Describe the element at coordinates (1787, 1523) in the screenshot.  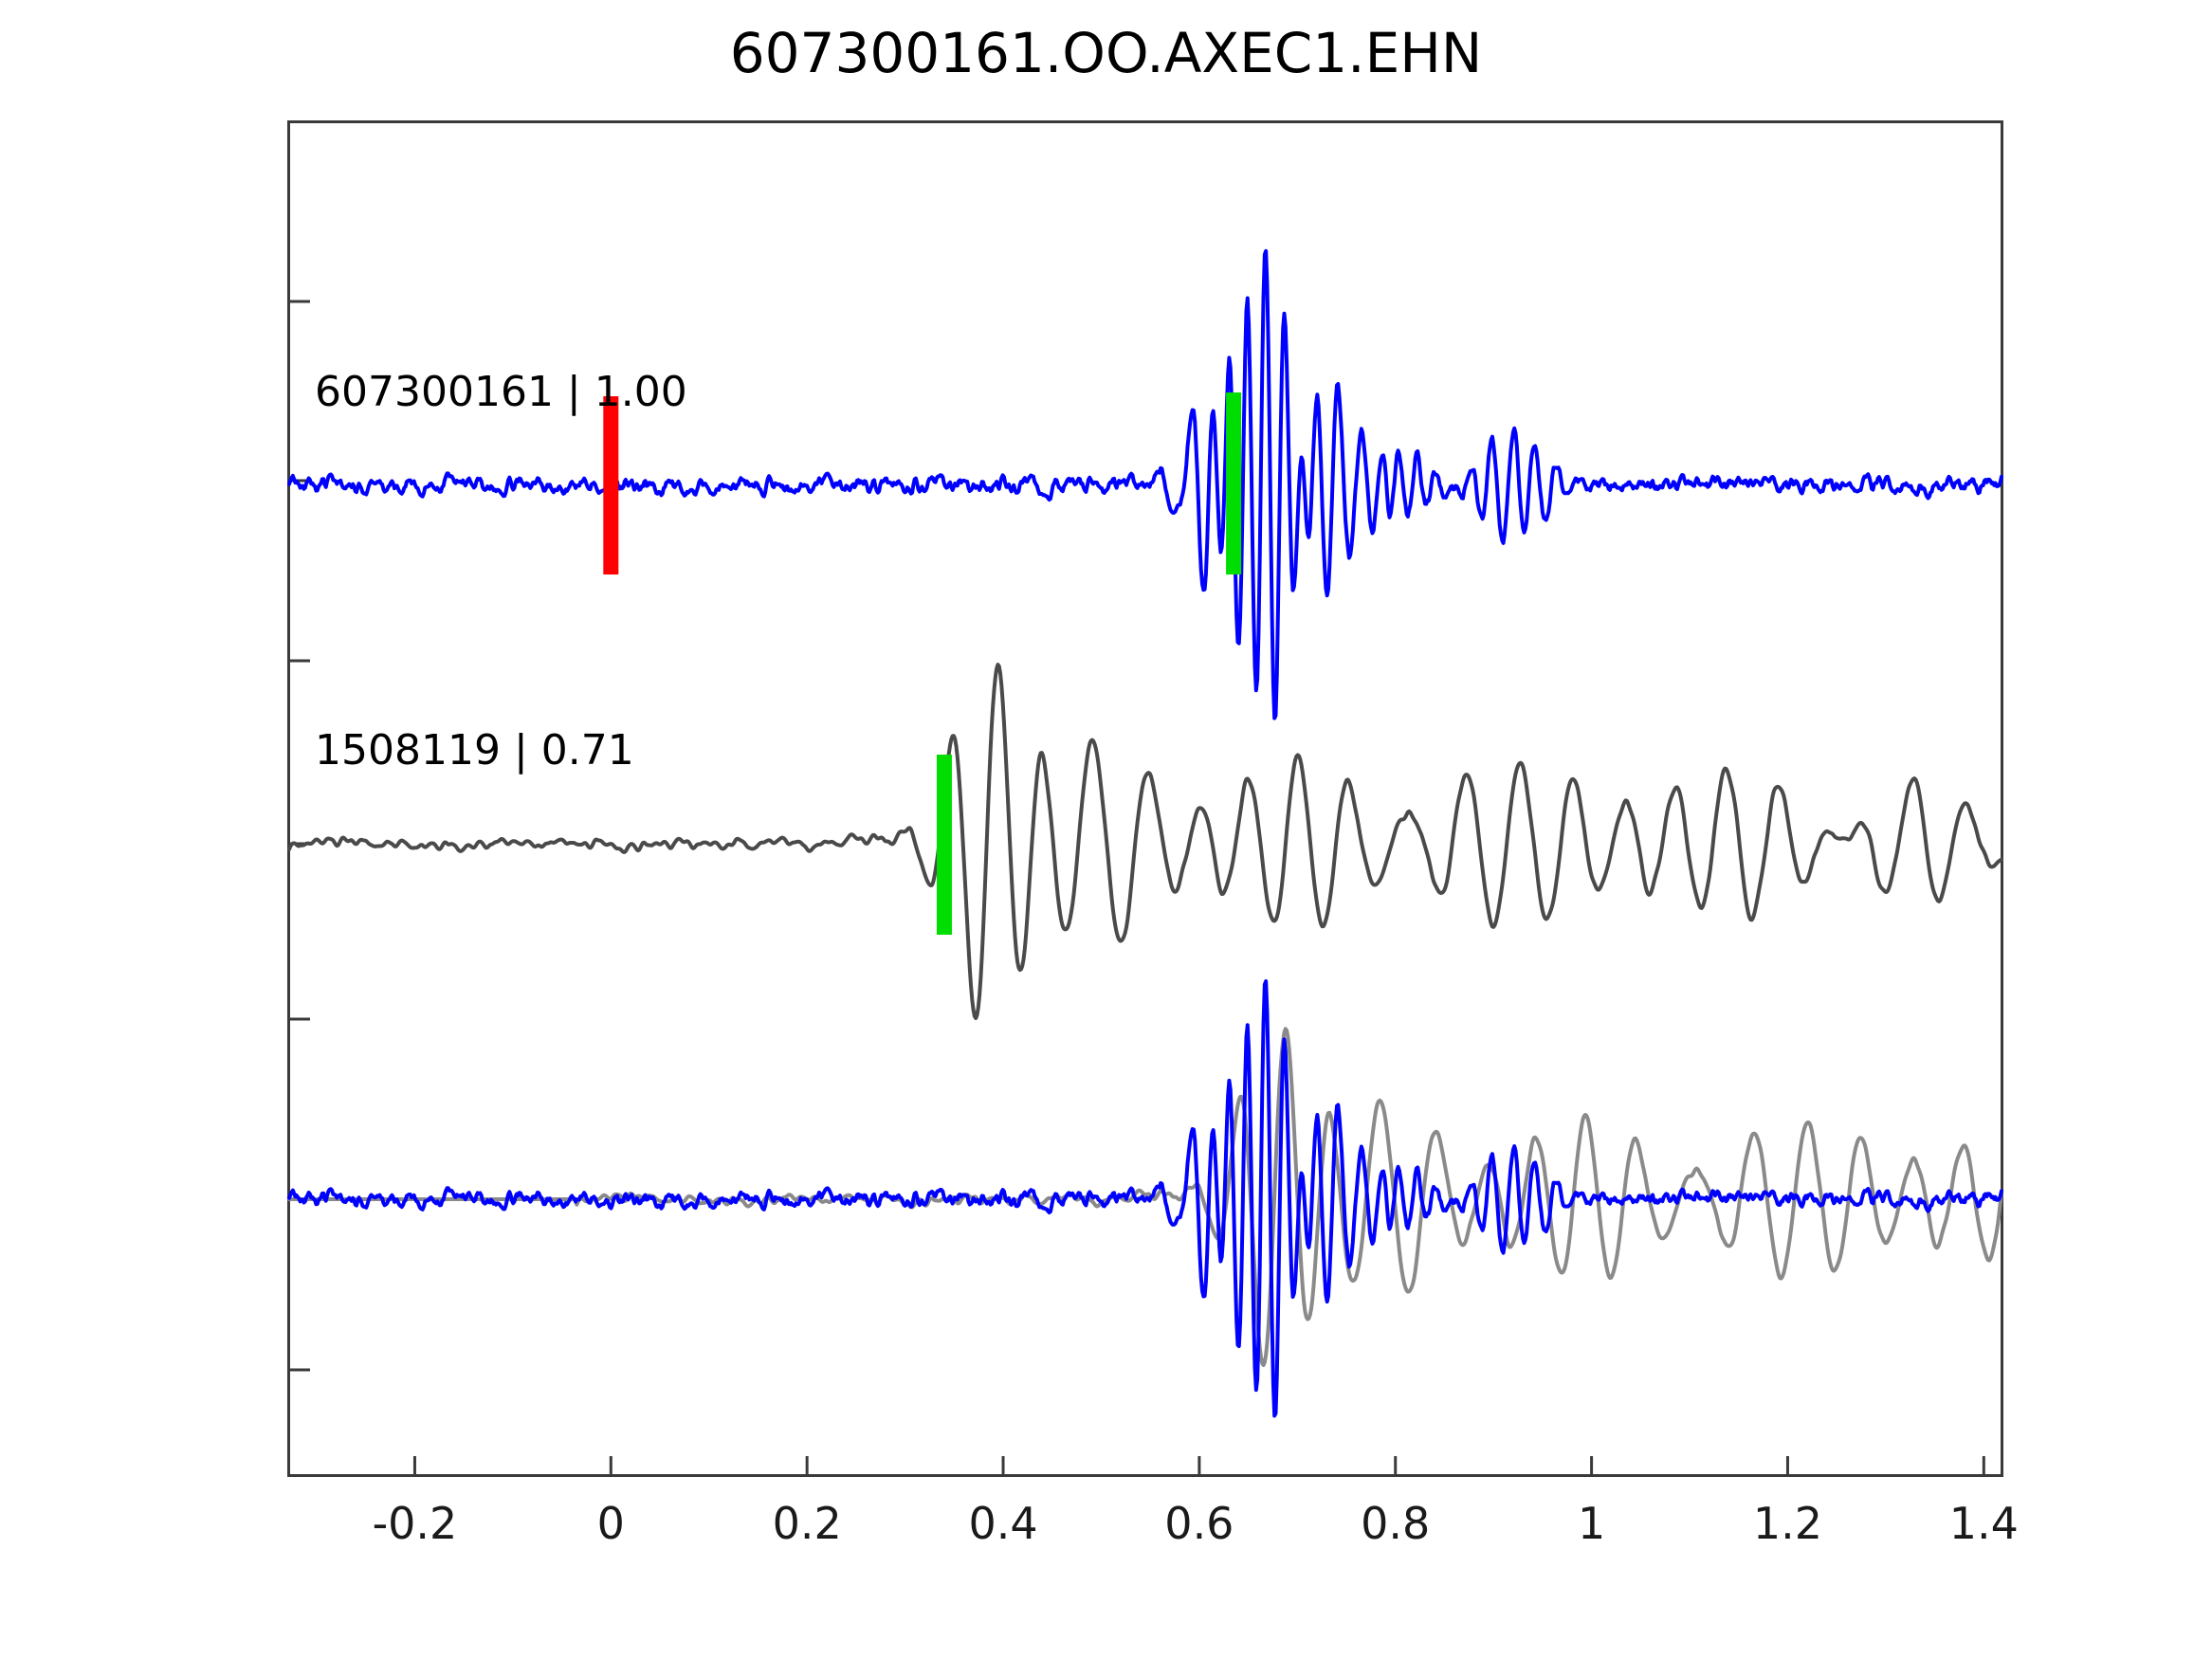
I see `x-tick-label: 1.2` at that location.